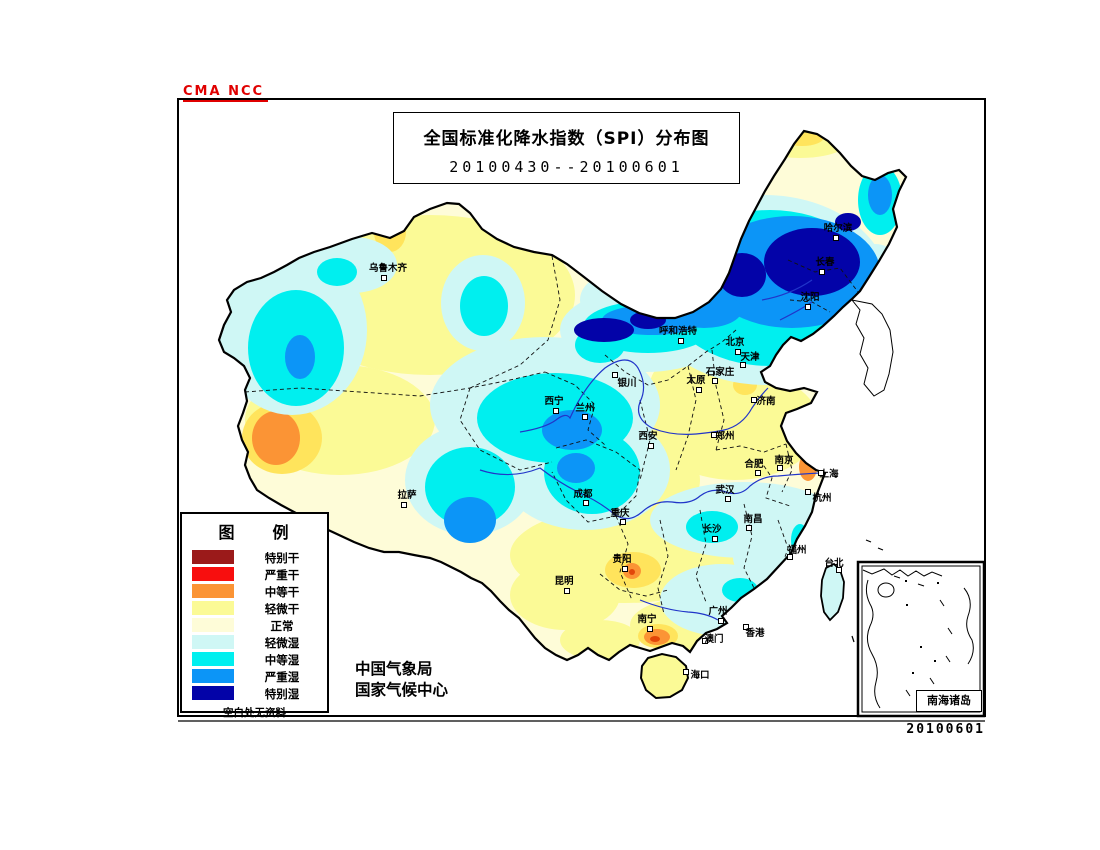 The image size is (1100, 850). I want to click on corner-date: 20100601, so click(945, 729).